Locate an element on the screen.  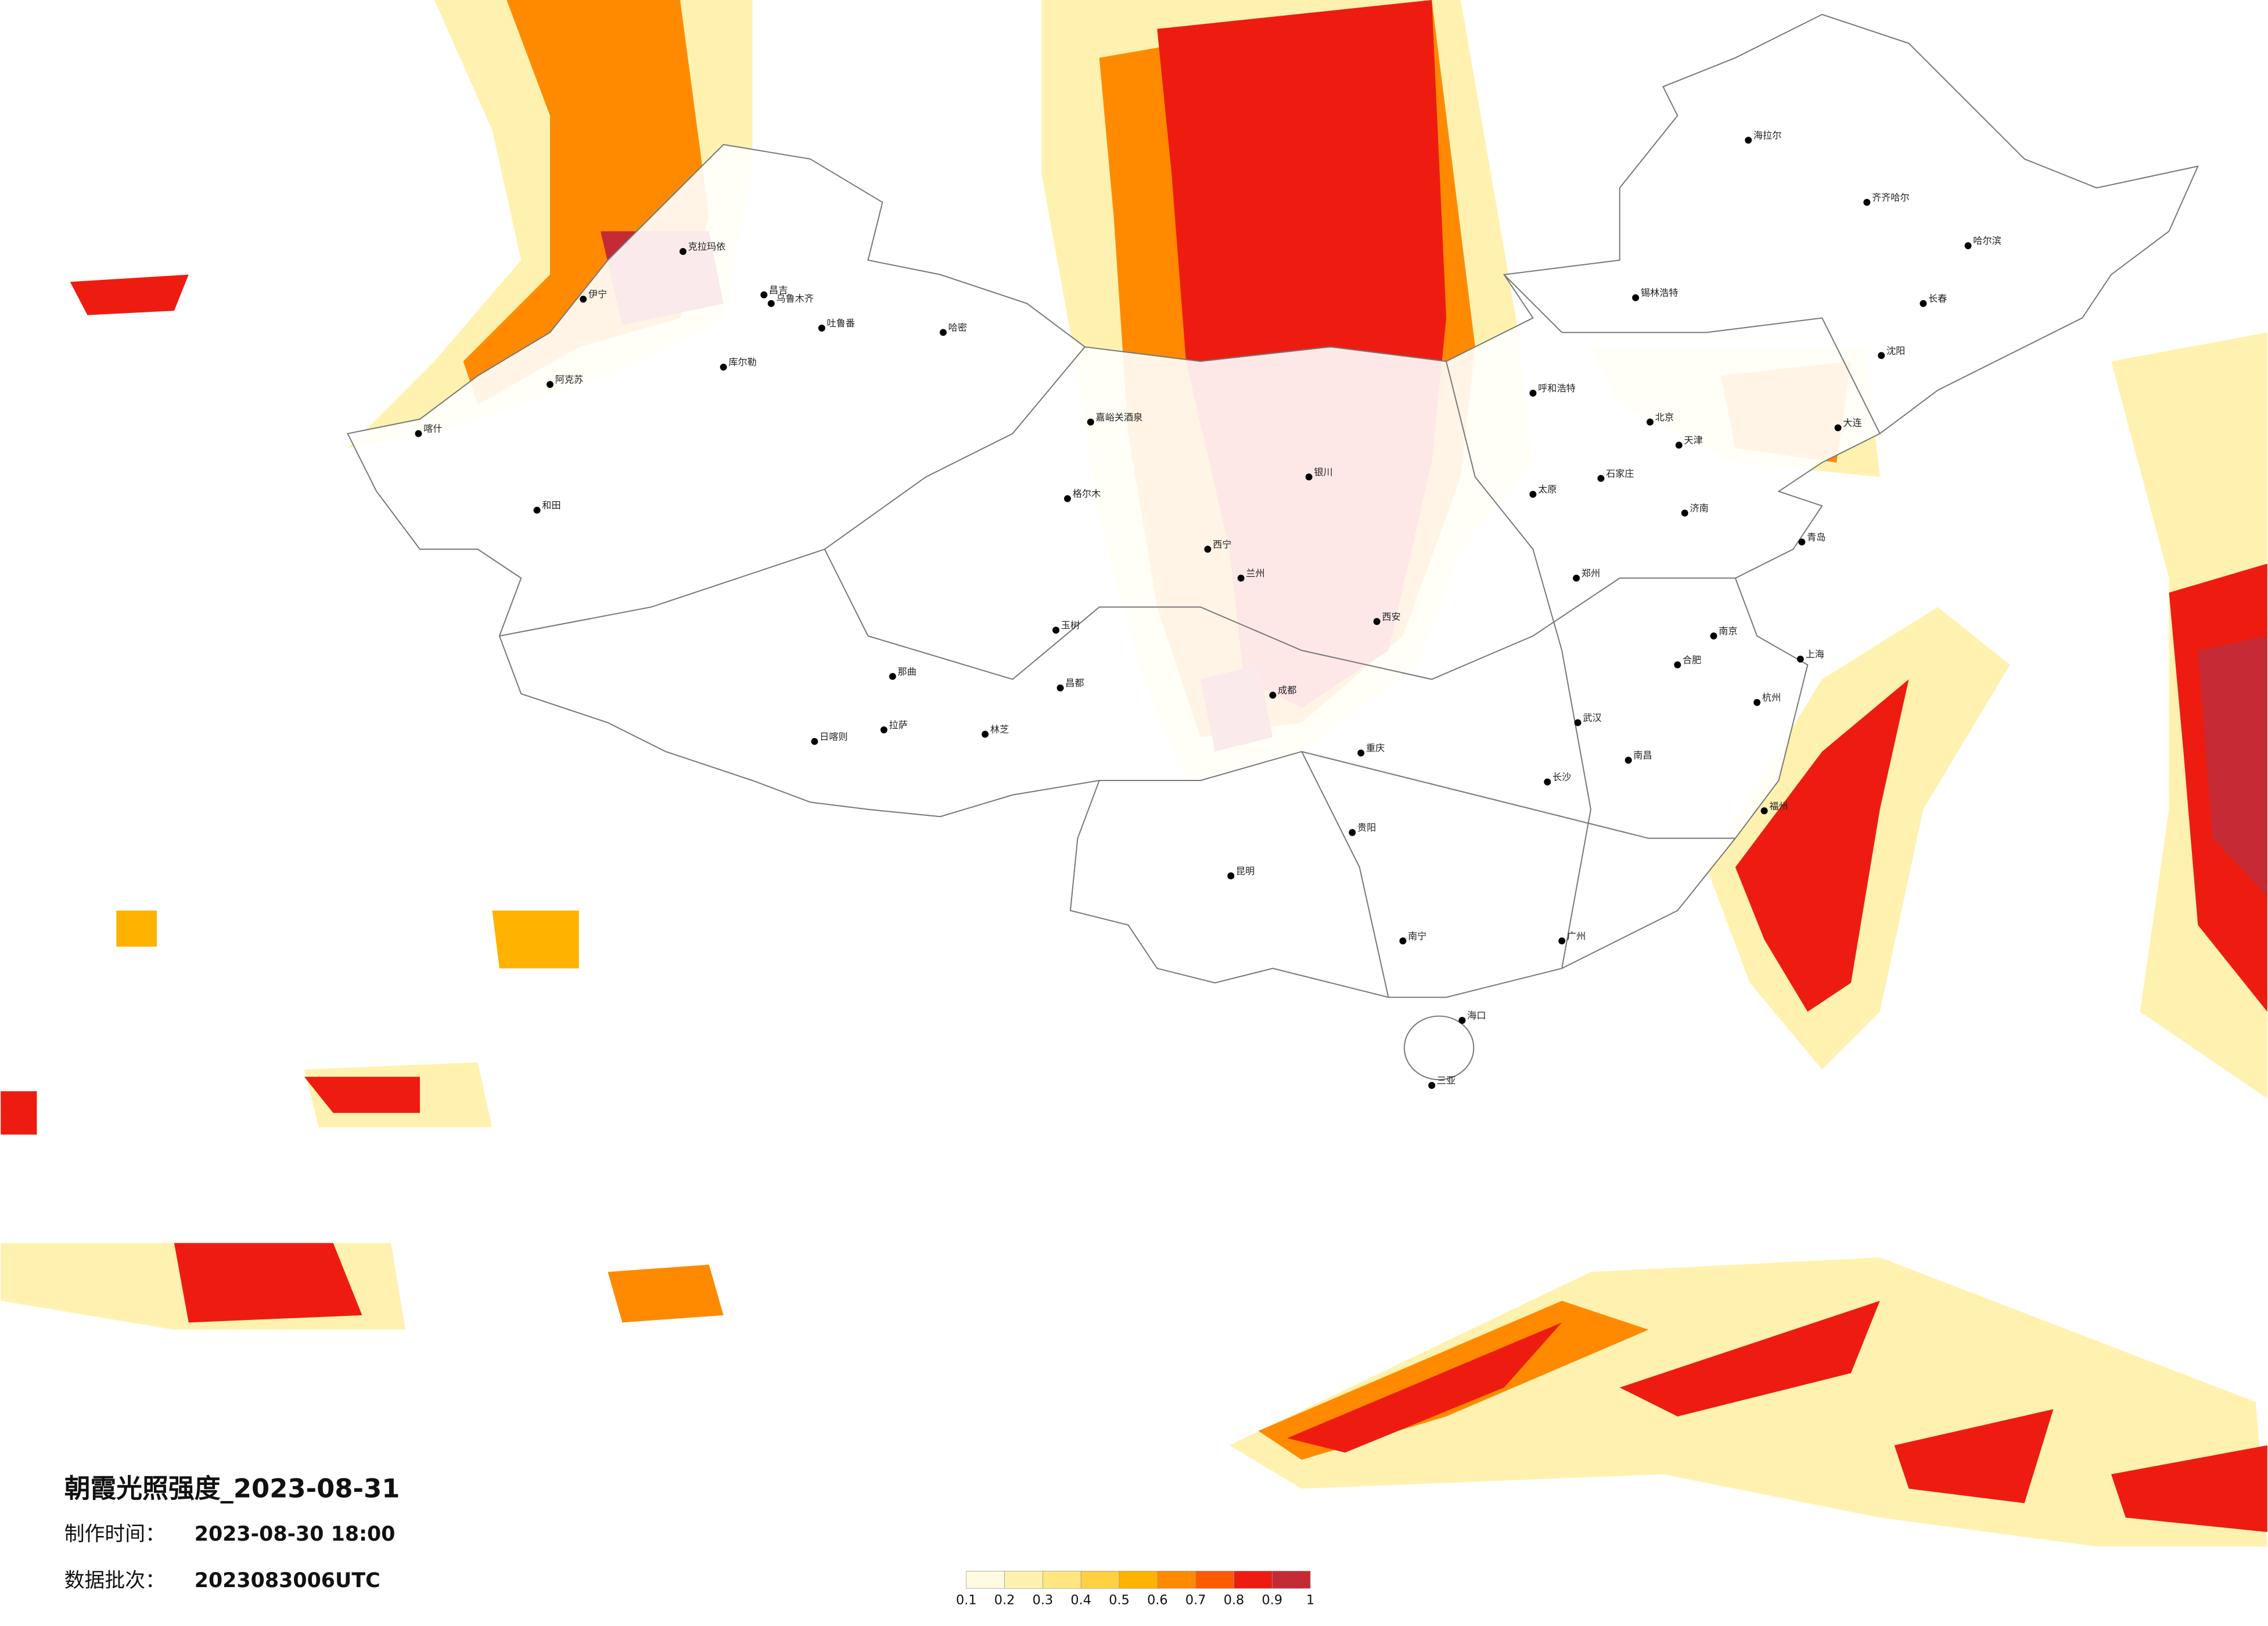
city-label: 长春 is located at coordinates (1937, 298).